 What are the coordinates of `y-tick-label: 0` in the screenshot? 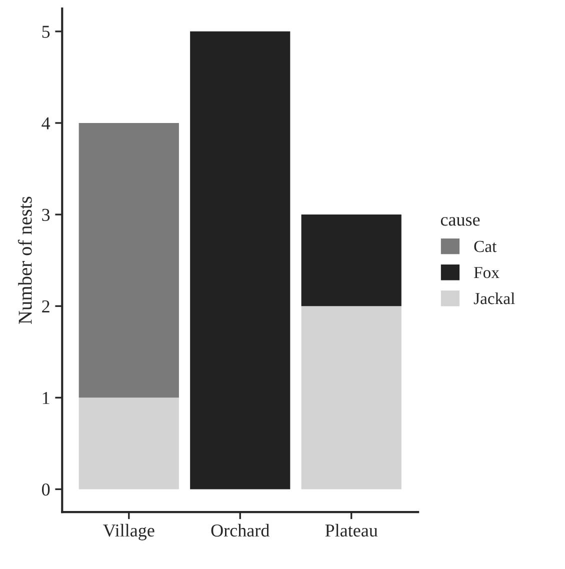 It's located at (46, 489).